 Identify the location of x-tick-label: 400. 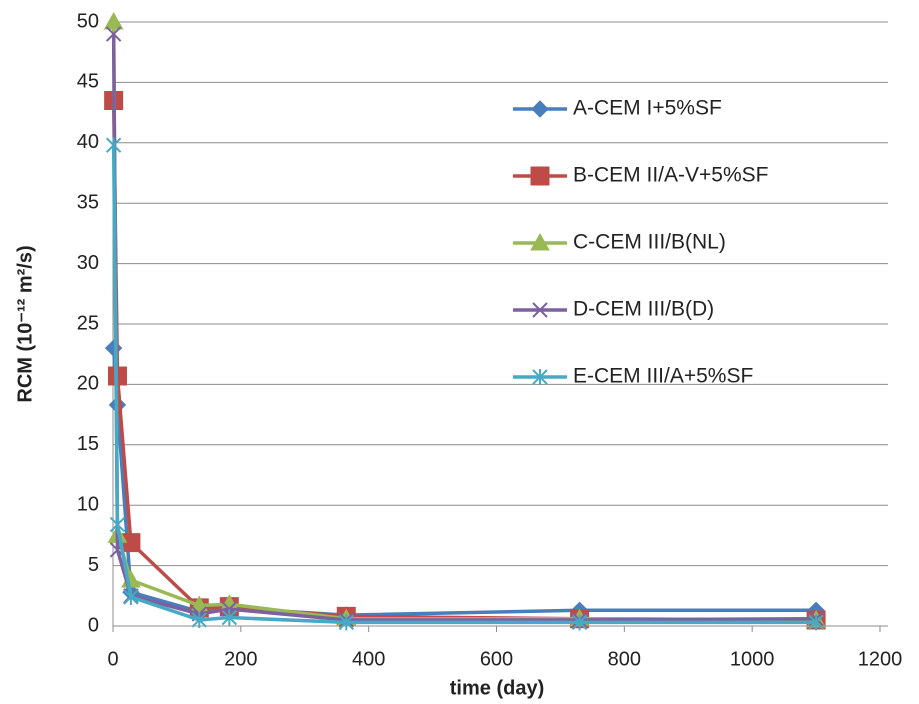
(368, 659).